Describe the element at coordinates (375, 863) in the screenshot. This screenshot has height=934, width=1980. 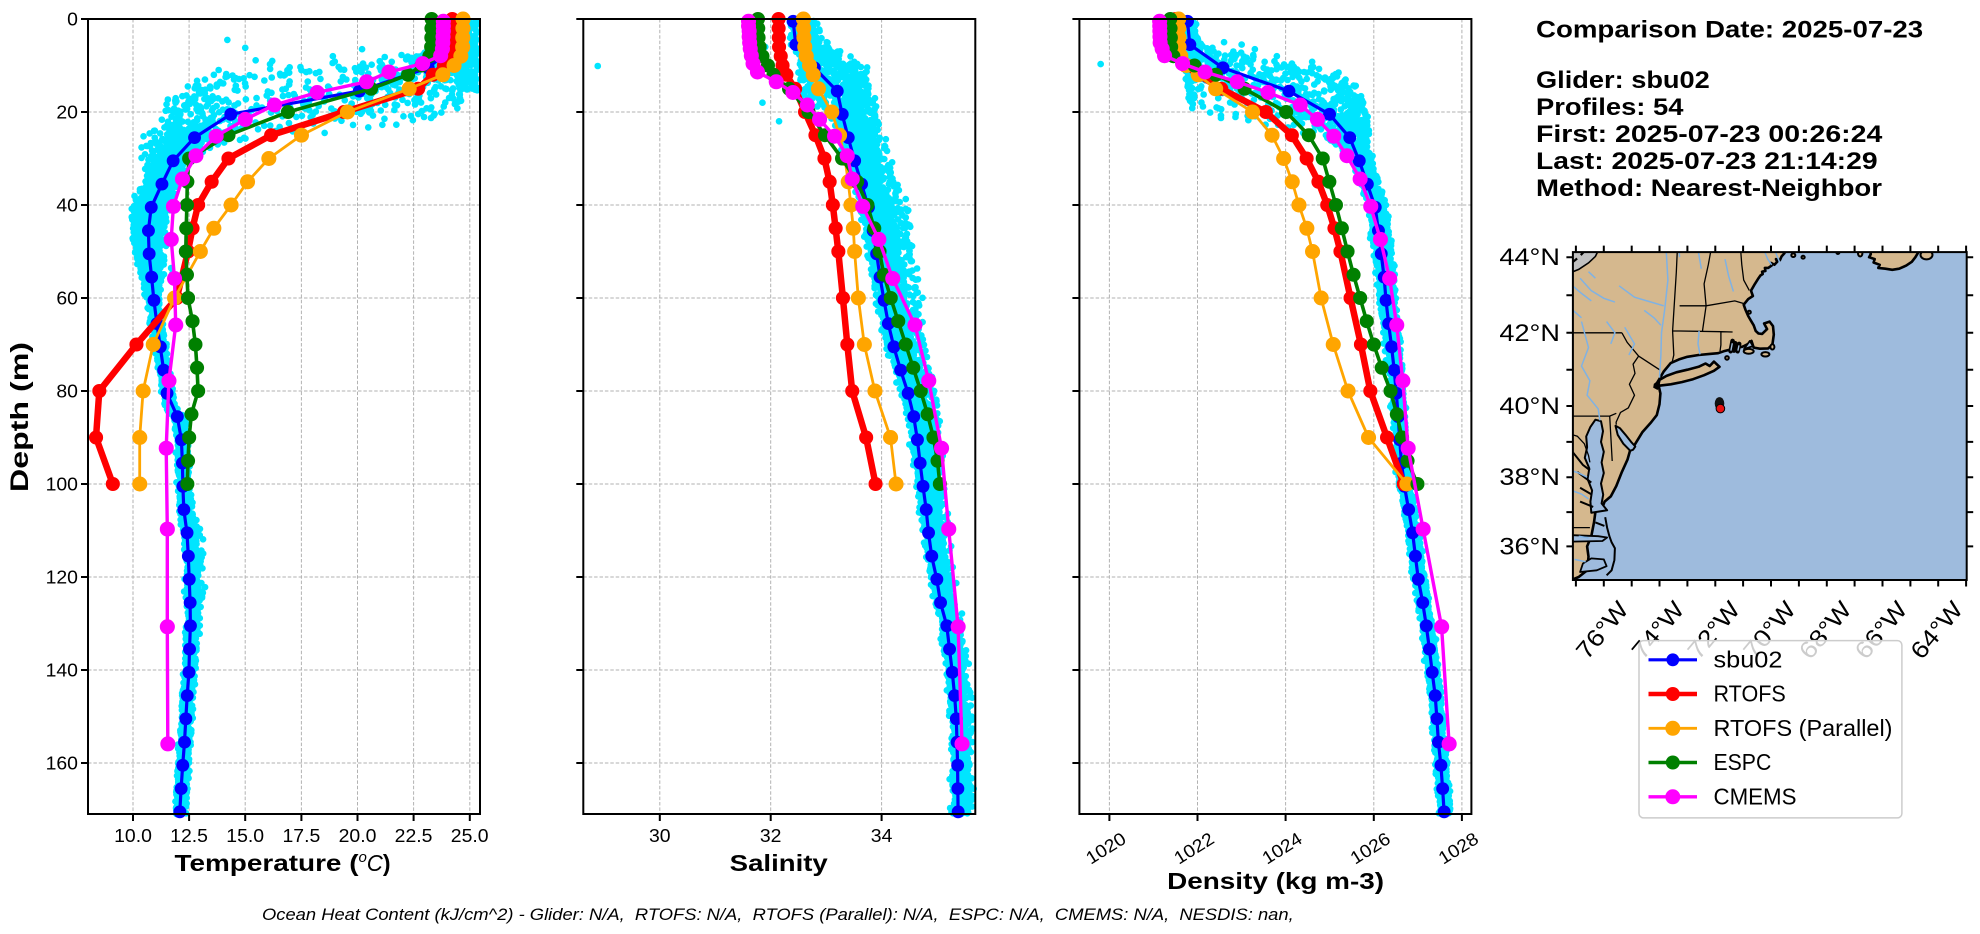
I see `svg-text: C` at that location.